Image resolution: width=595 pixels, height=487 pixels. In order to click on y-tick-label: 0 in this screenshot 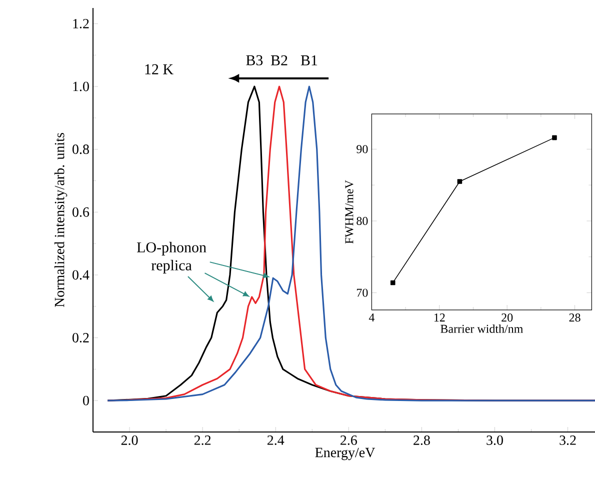, I will do `click(86, 401)`.